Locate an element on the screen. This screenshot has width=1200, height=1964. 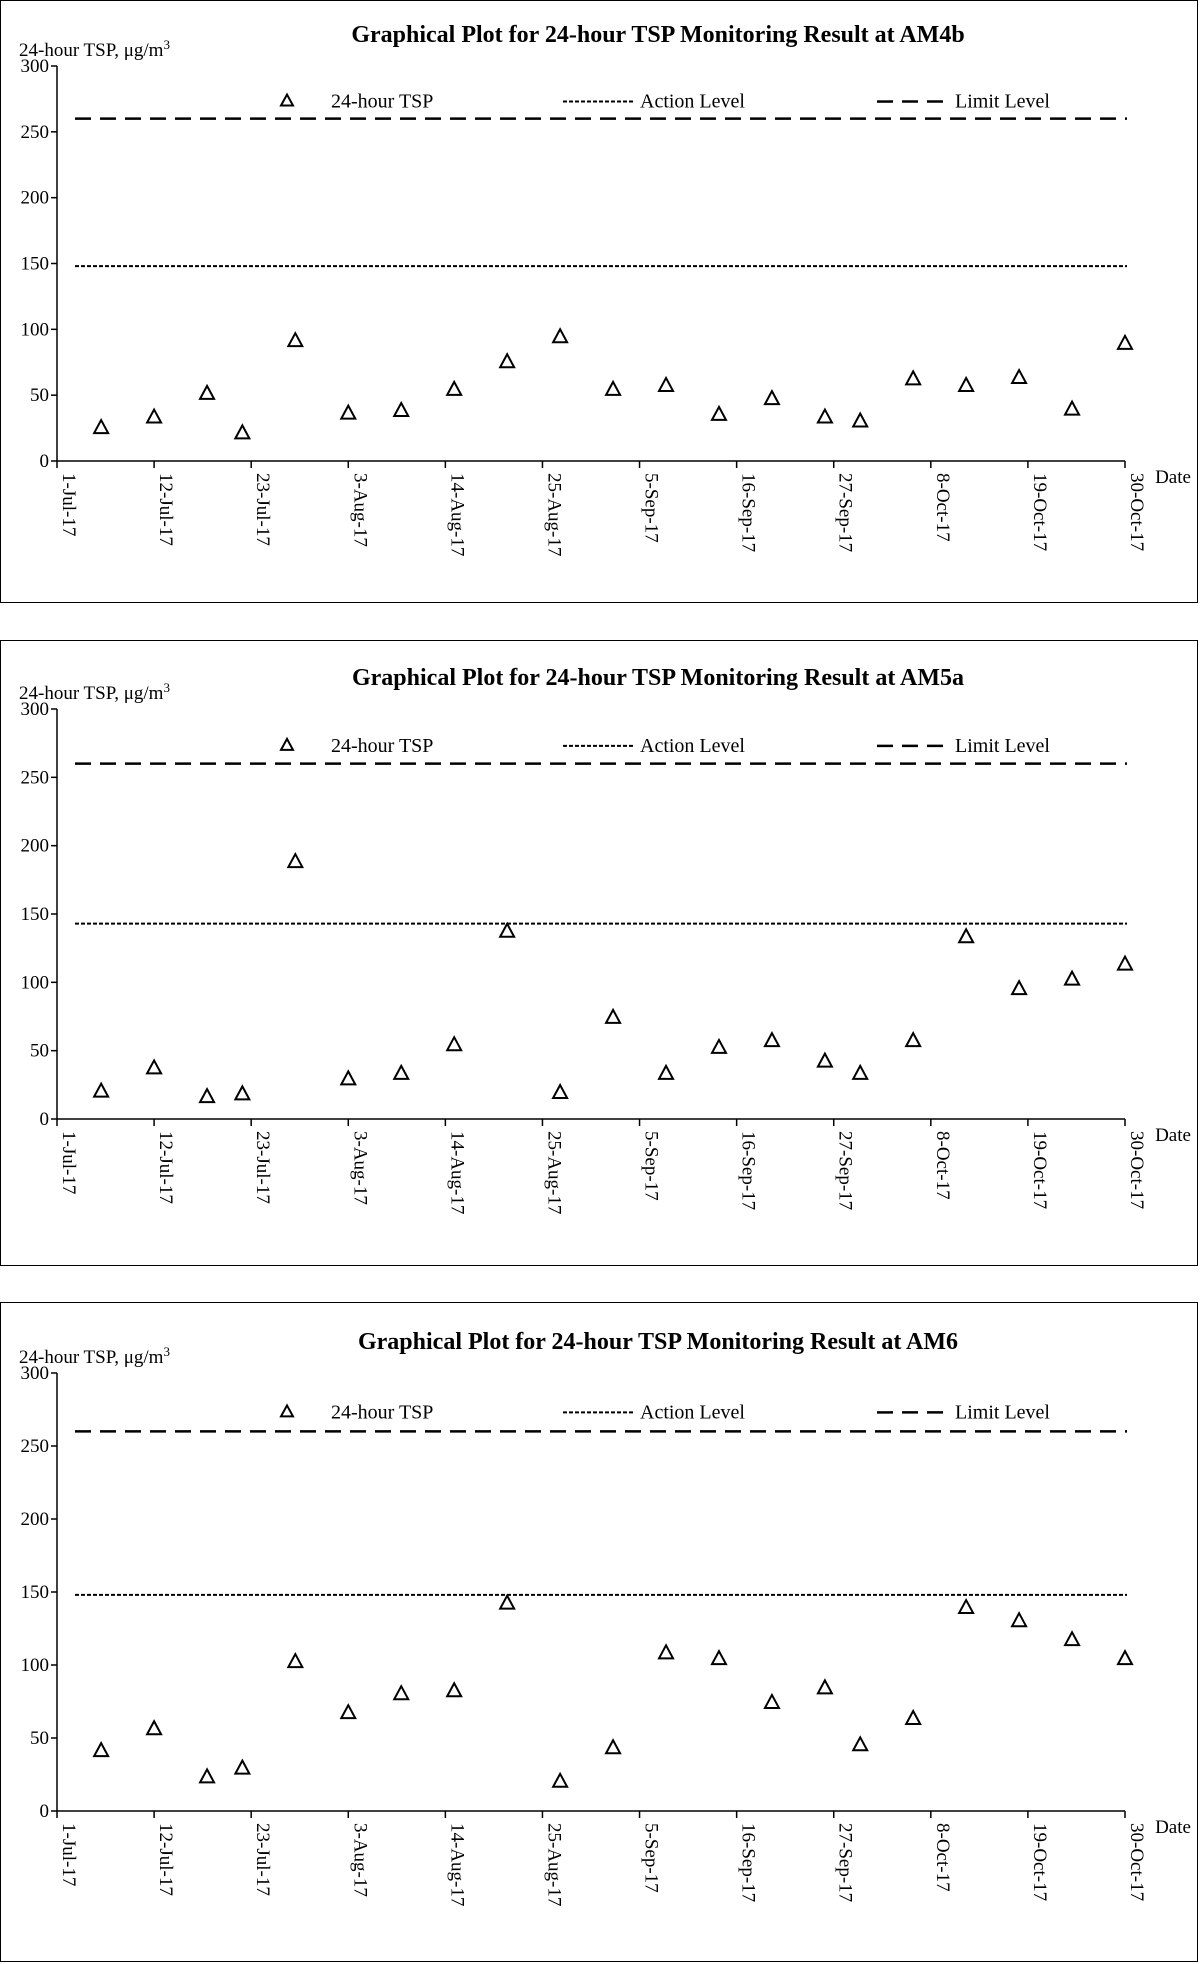
x-axis-label: Date is located at coordinates (1173, 1135).